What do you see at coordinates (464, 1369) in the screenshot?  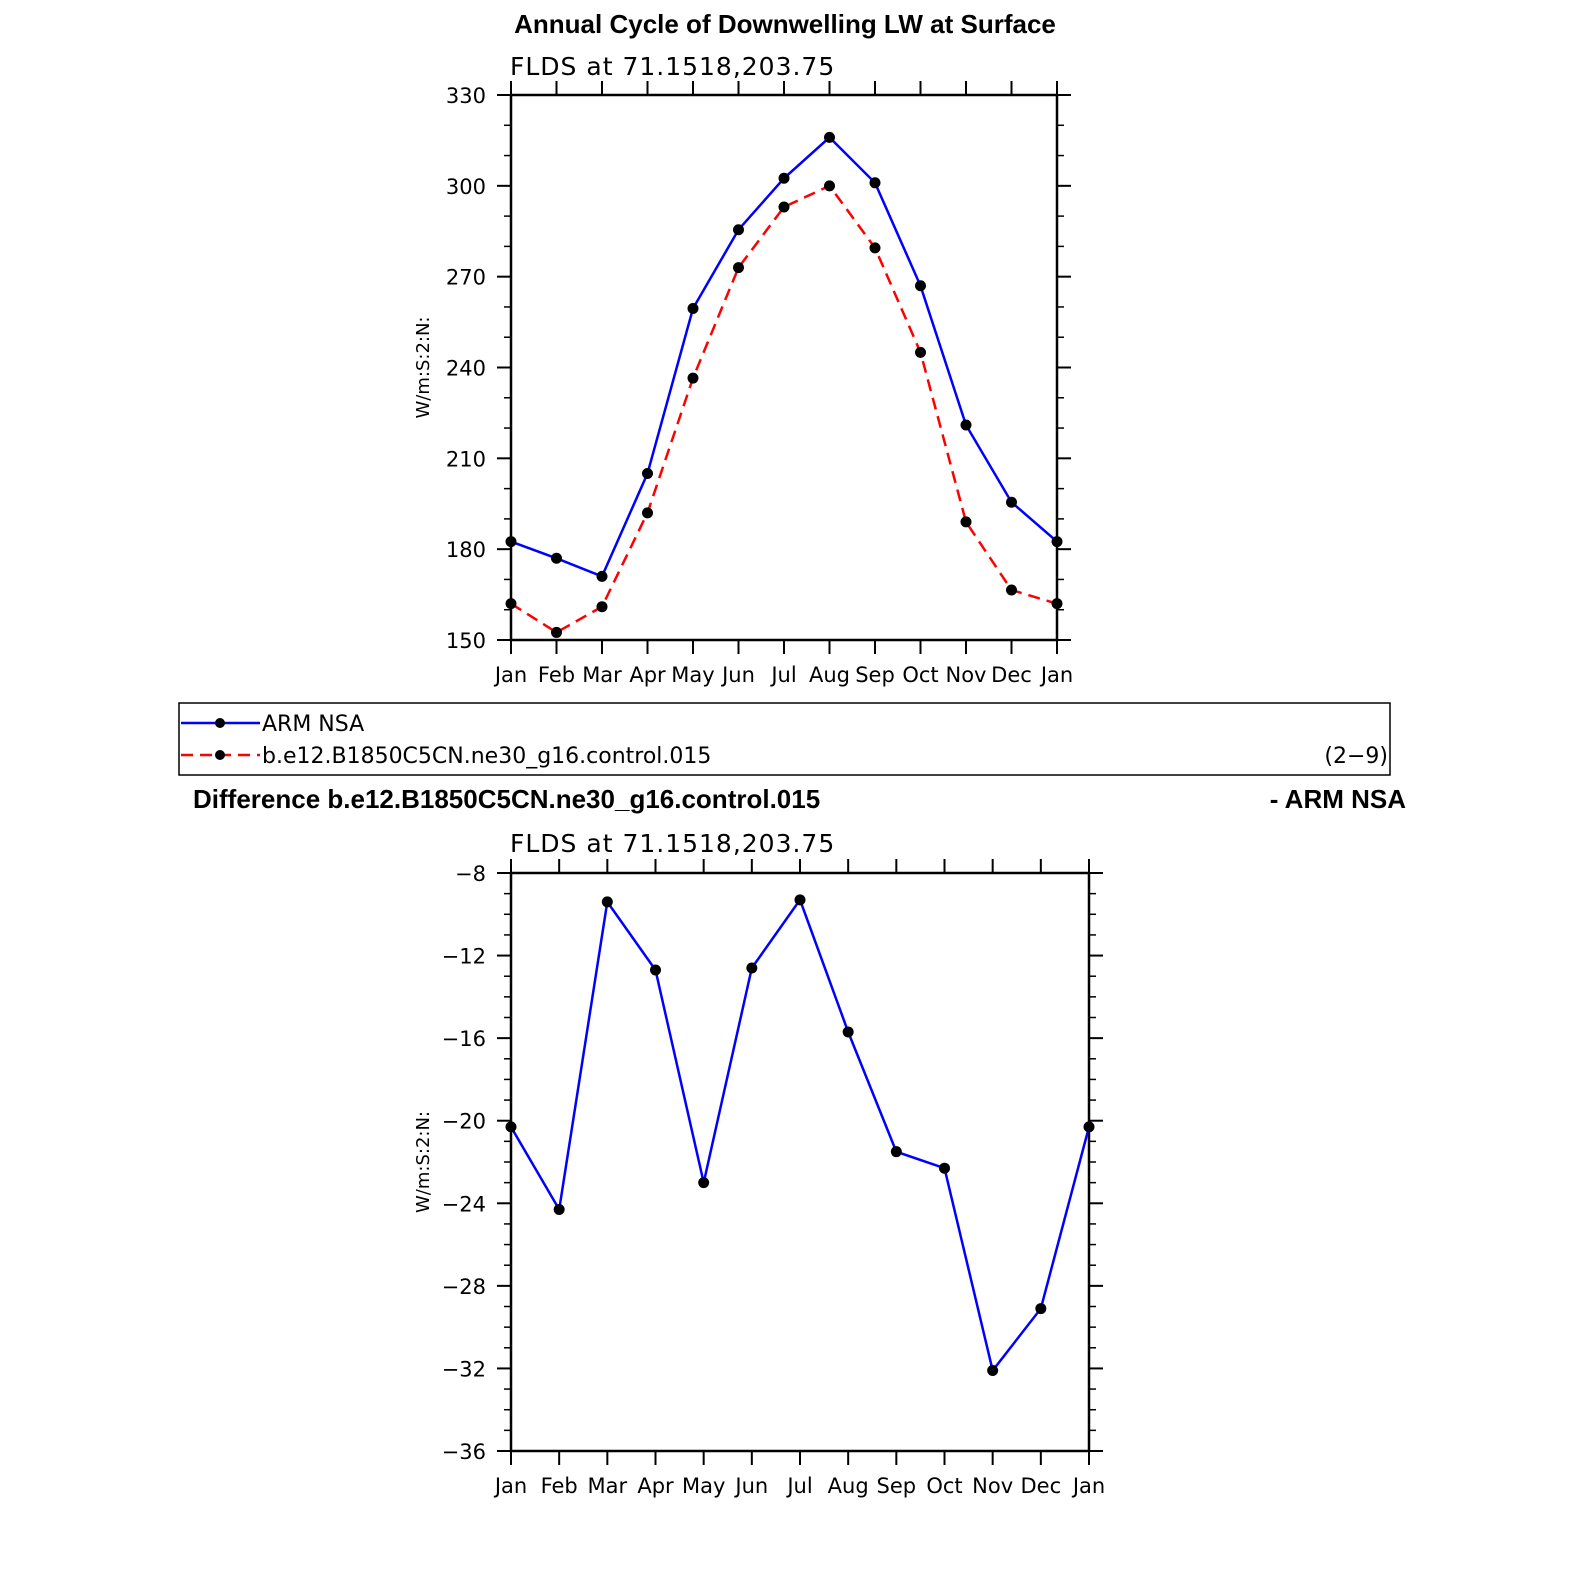 I see `bottom-ytick-label: −32` at bounding box center [464, 1369].